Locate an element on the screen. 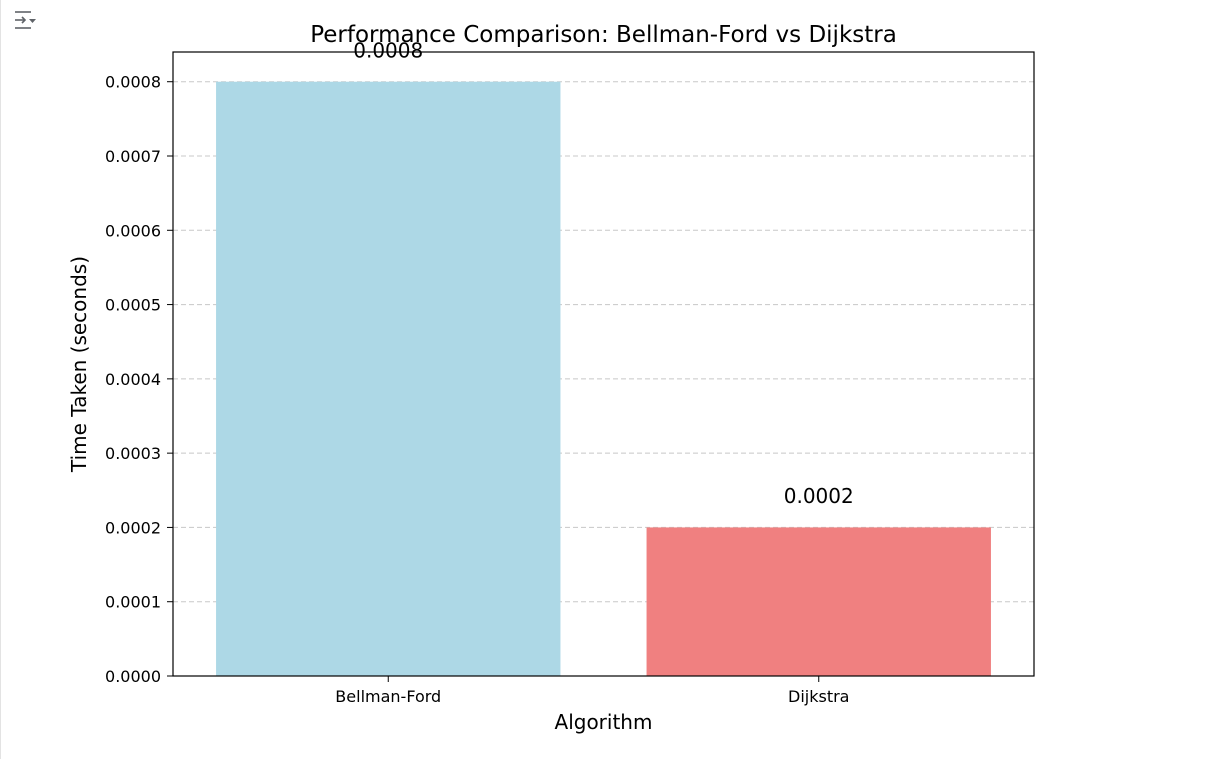 The image size is (1215, 759). y-tick-label: 0.0000 is located at coordinates (133, 676).